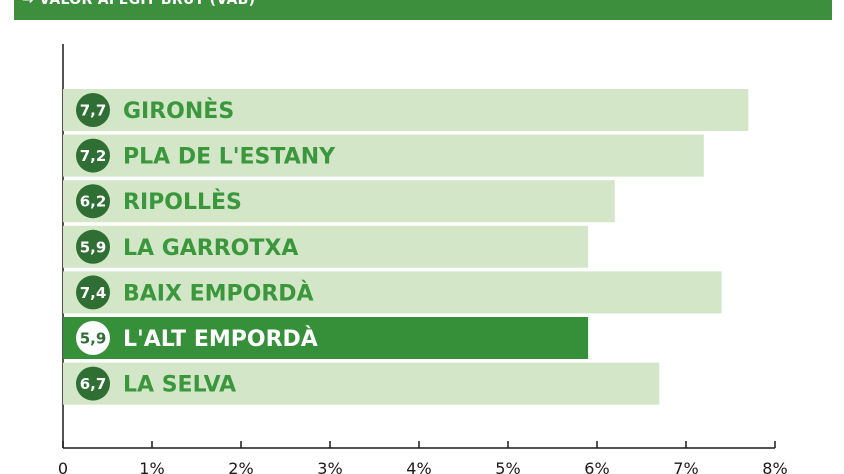 Image resolution: width=844 pixels, height=474 pixels. I want to click on data-label: 7,7, so click(93, 111).